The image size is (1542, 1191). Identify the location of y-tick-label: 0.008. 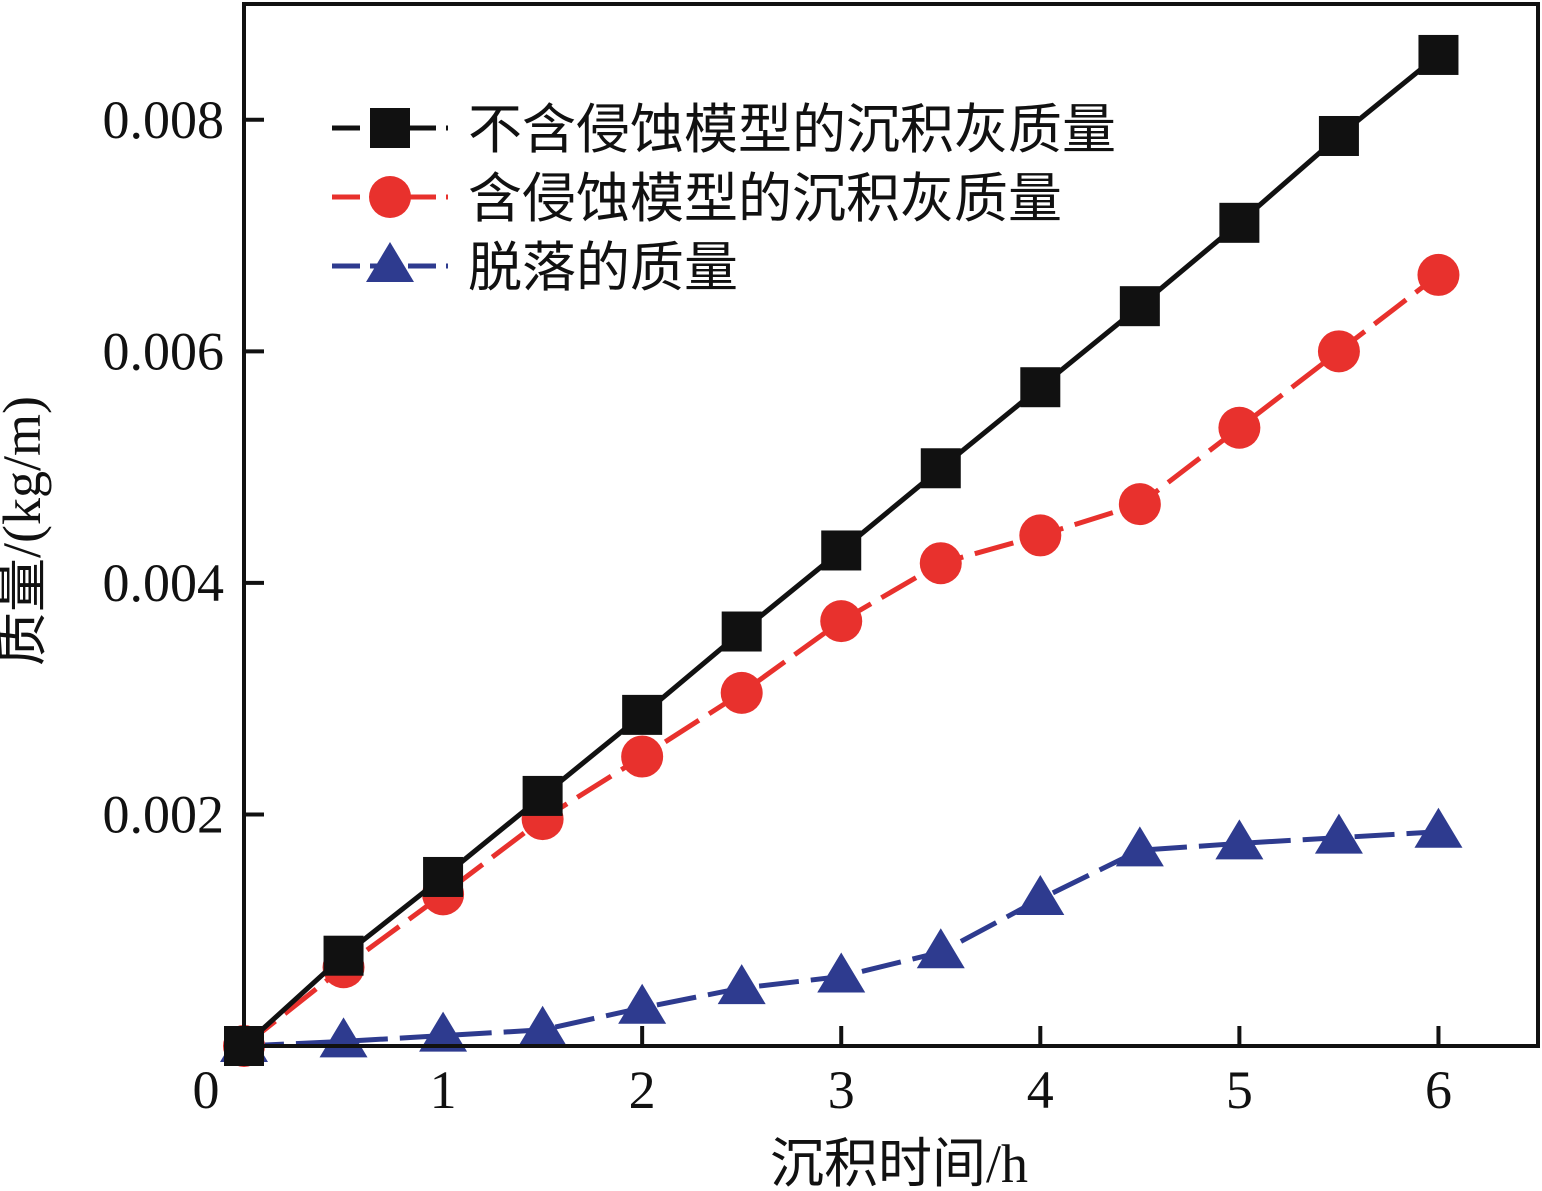
(164, 120).